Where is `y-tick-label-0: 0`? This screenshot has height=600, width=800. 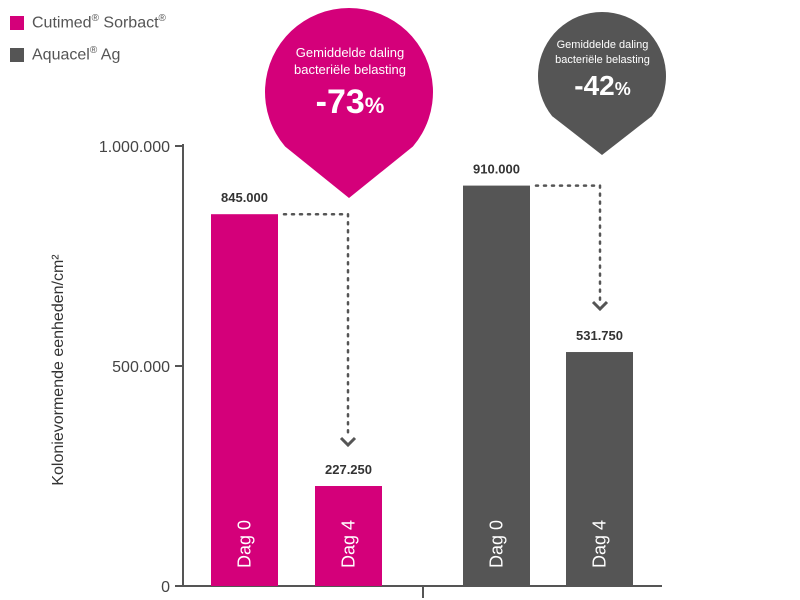 y-tick-label-0: 0 is located at coordinates (165, 587).